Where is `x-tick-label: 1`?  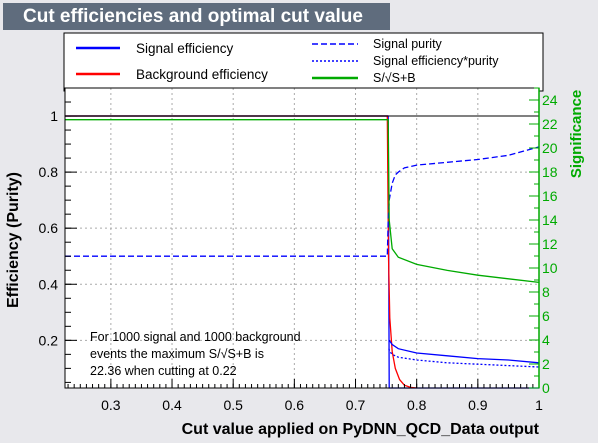 x-tick-label: 1 is located at coordinates (539, 405).